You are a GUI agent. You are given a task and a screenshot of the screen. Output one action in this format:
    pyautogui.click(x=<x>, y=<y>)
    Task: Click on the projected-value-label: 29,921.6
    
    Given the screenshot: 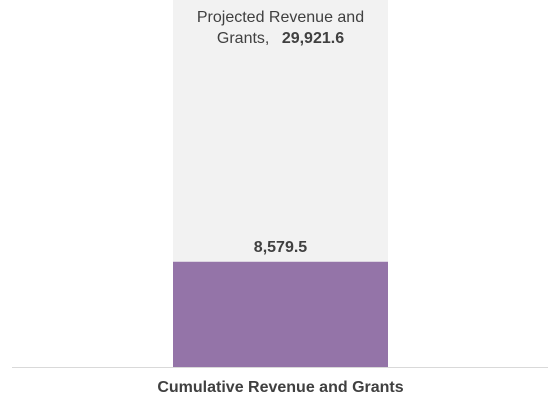 What is the action you would take?
    pyautogui.click(x=313, y=38)
    